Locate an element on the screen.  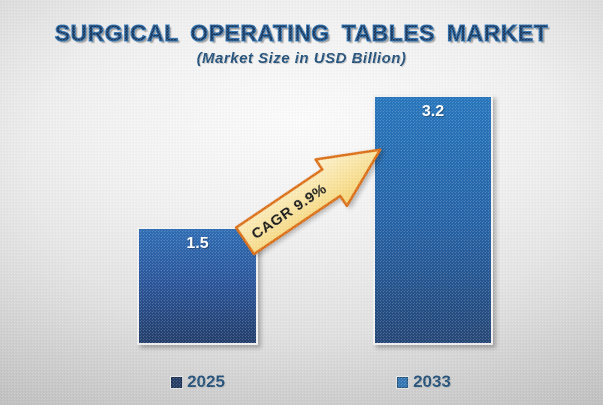
cagr-arrow: CAGR 9.9% is located at coordinates (313, 195).